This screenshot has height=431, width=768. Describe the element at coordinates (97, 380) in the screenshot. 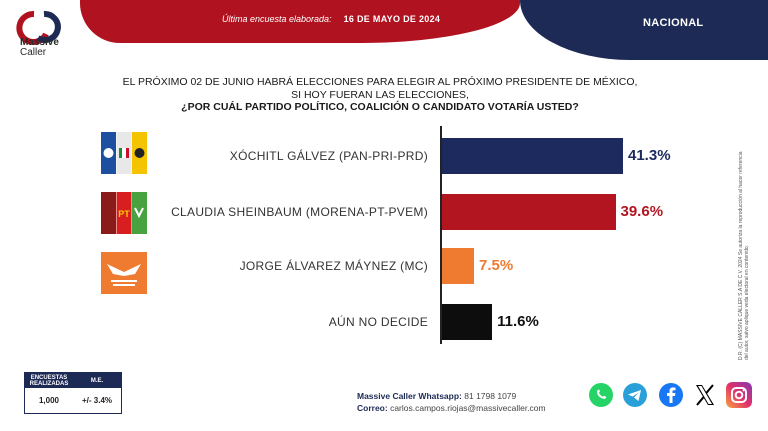

I see `stats-header-margin: M.E.` at that location.